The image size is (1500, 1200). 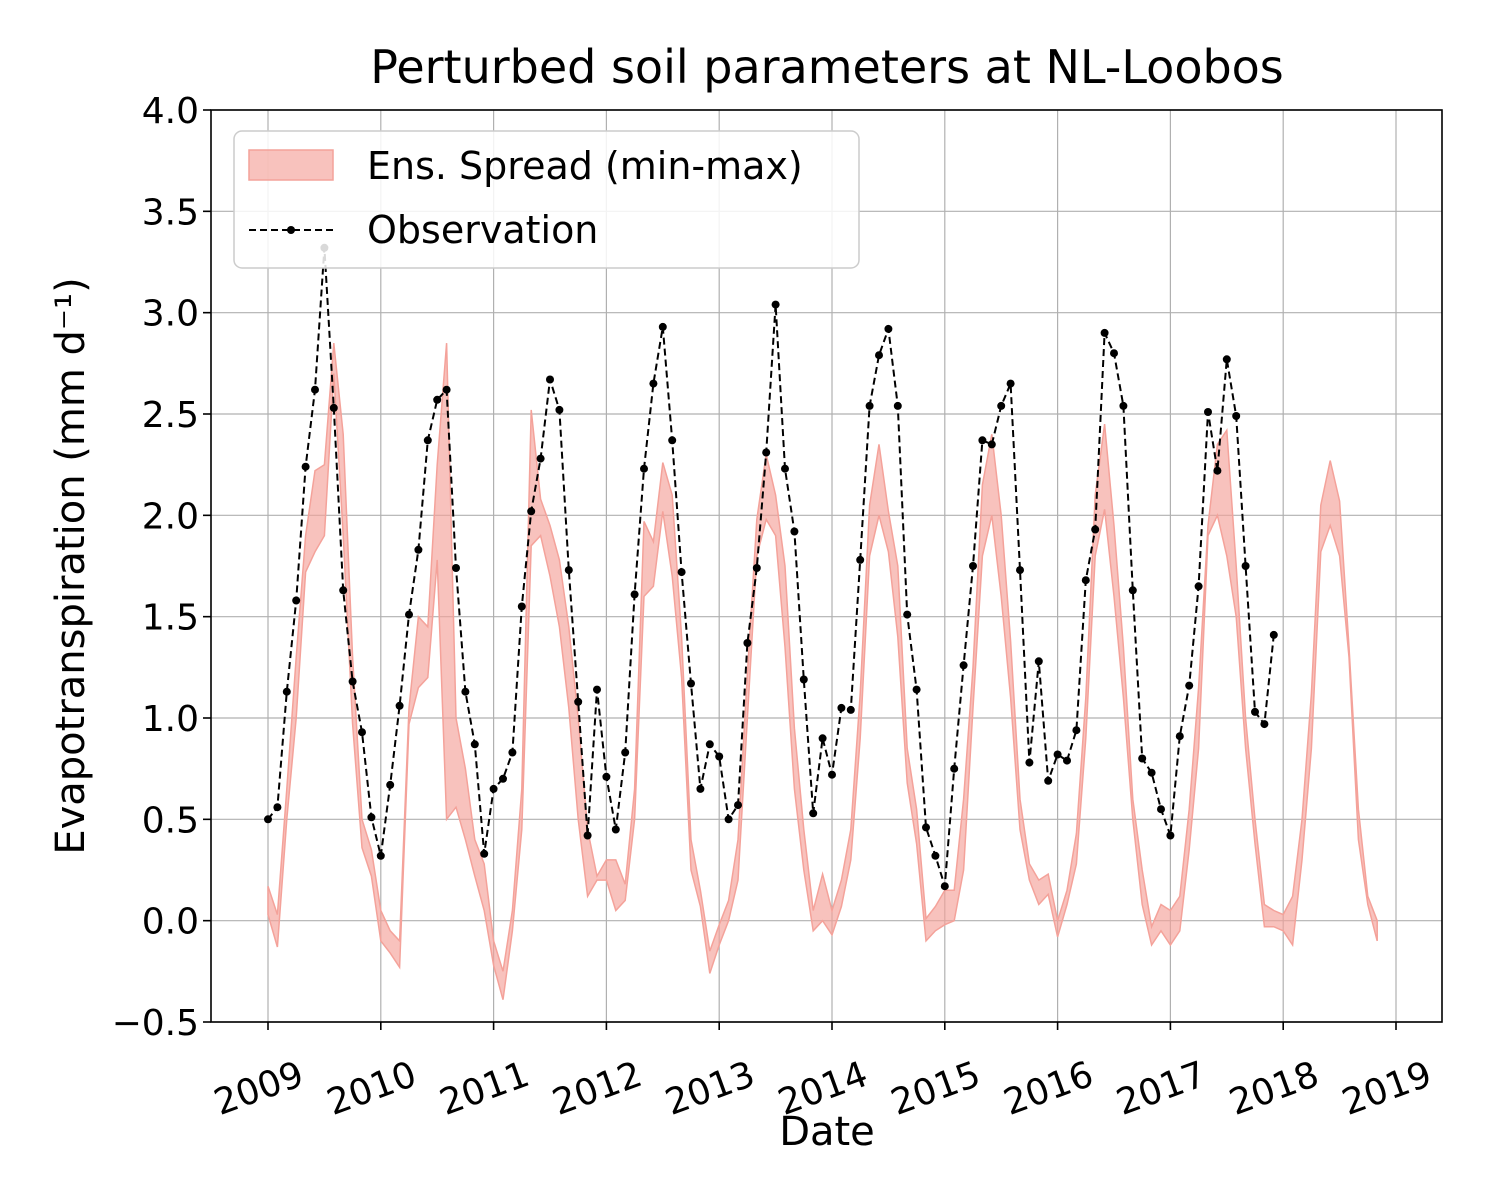 I want to click on legend: Ens. Spread (min-max) Observation, so click(x=546, y=199).